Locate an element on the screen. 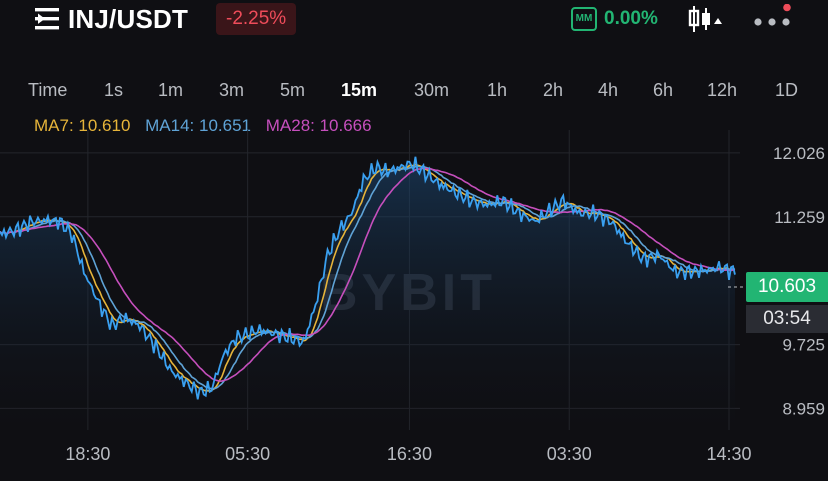 This screenshot has height=481, width=828. timeframe-12h: 12h is located at coordinates (722, 90).